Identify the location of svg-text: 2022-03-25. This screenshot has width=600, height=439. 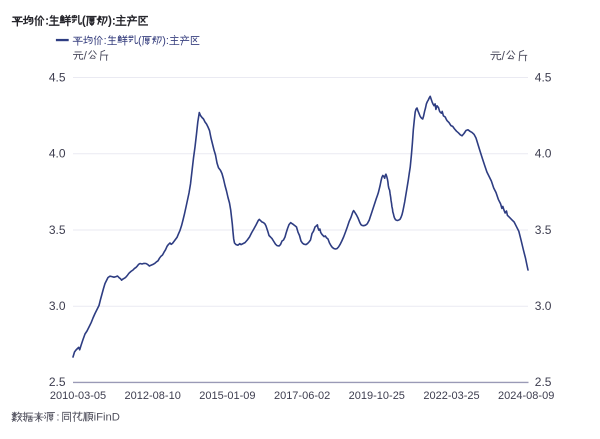
(451, 396).